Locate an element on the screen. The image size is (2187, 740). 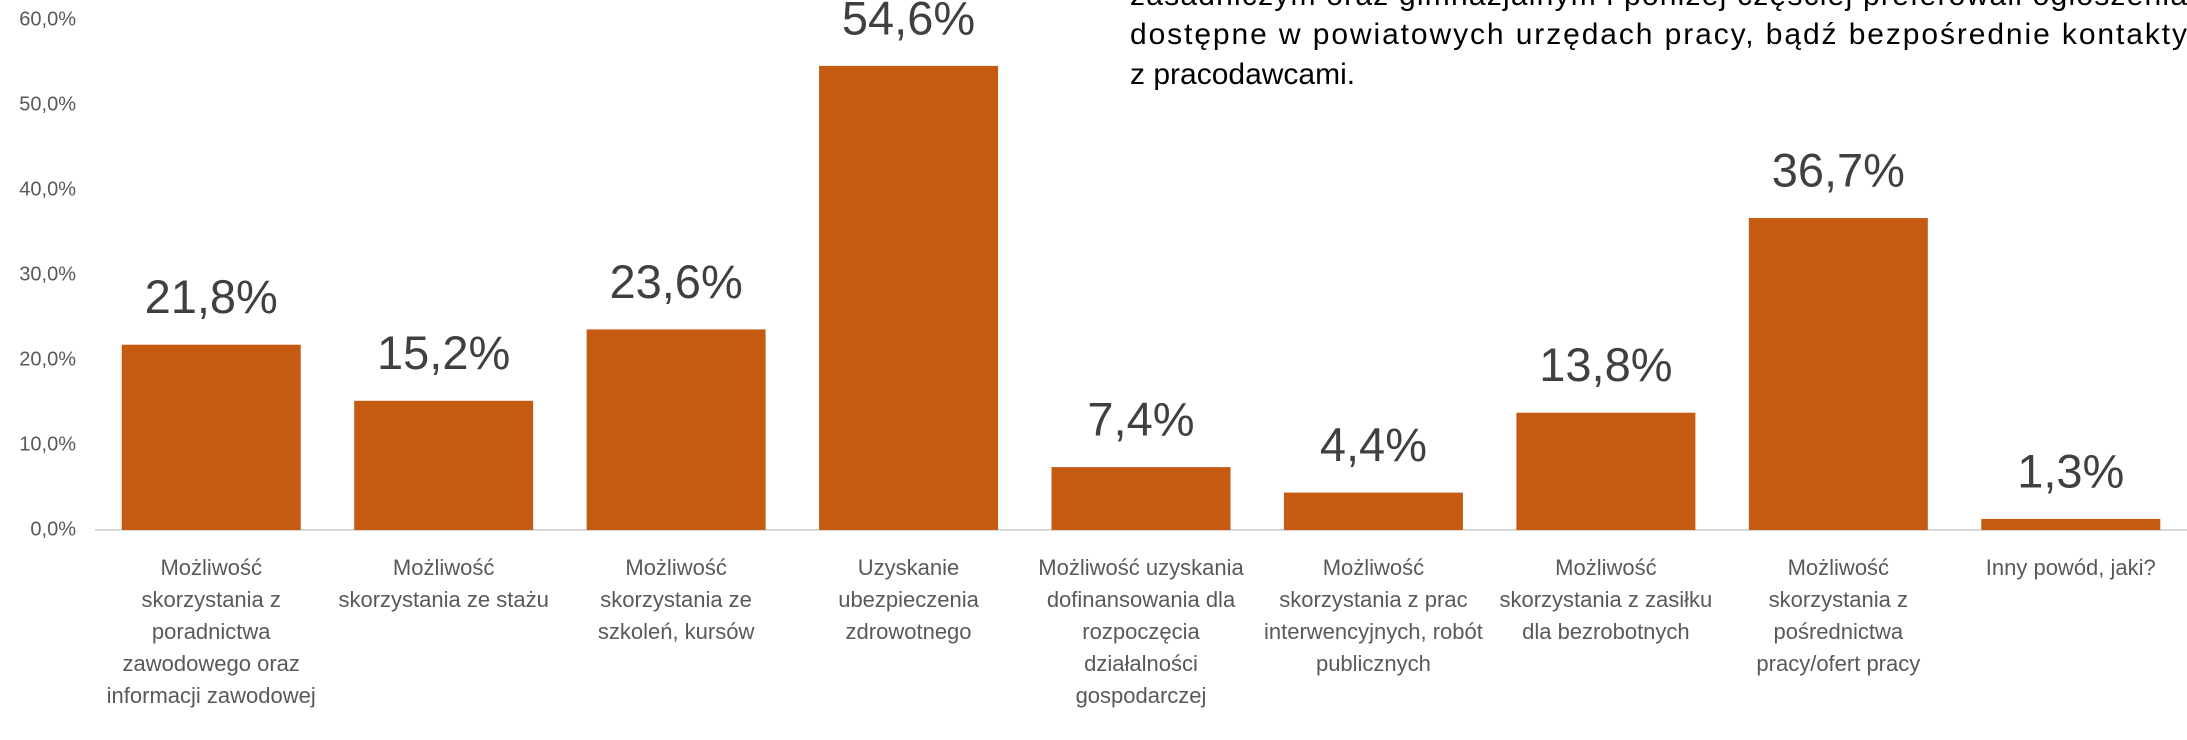
y-tick-label: 20,0% is located at coordinates (47, 359).